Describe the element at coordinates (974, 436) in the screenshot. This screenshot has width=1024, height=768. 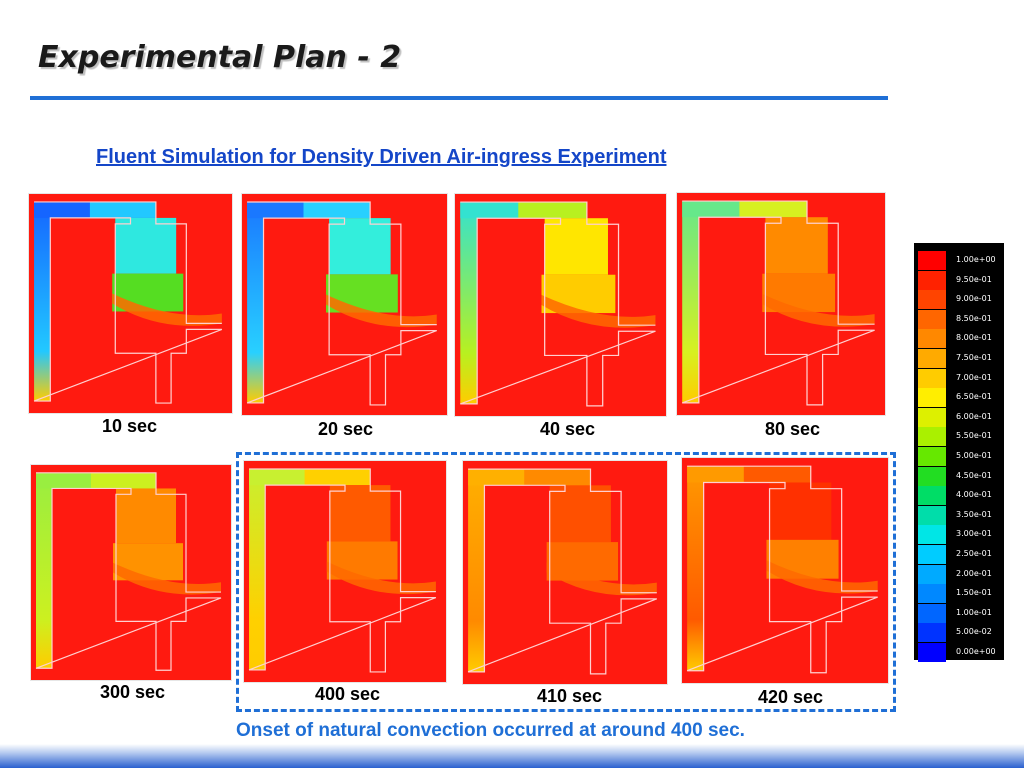
I see `scale-tick-label: 5.50e-01` at that location.